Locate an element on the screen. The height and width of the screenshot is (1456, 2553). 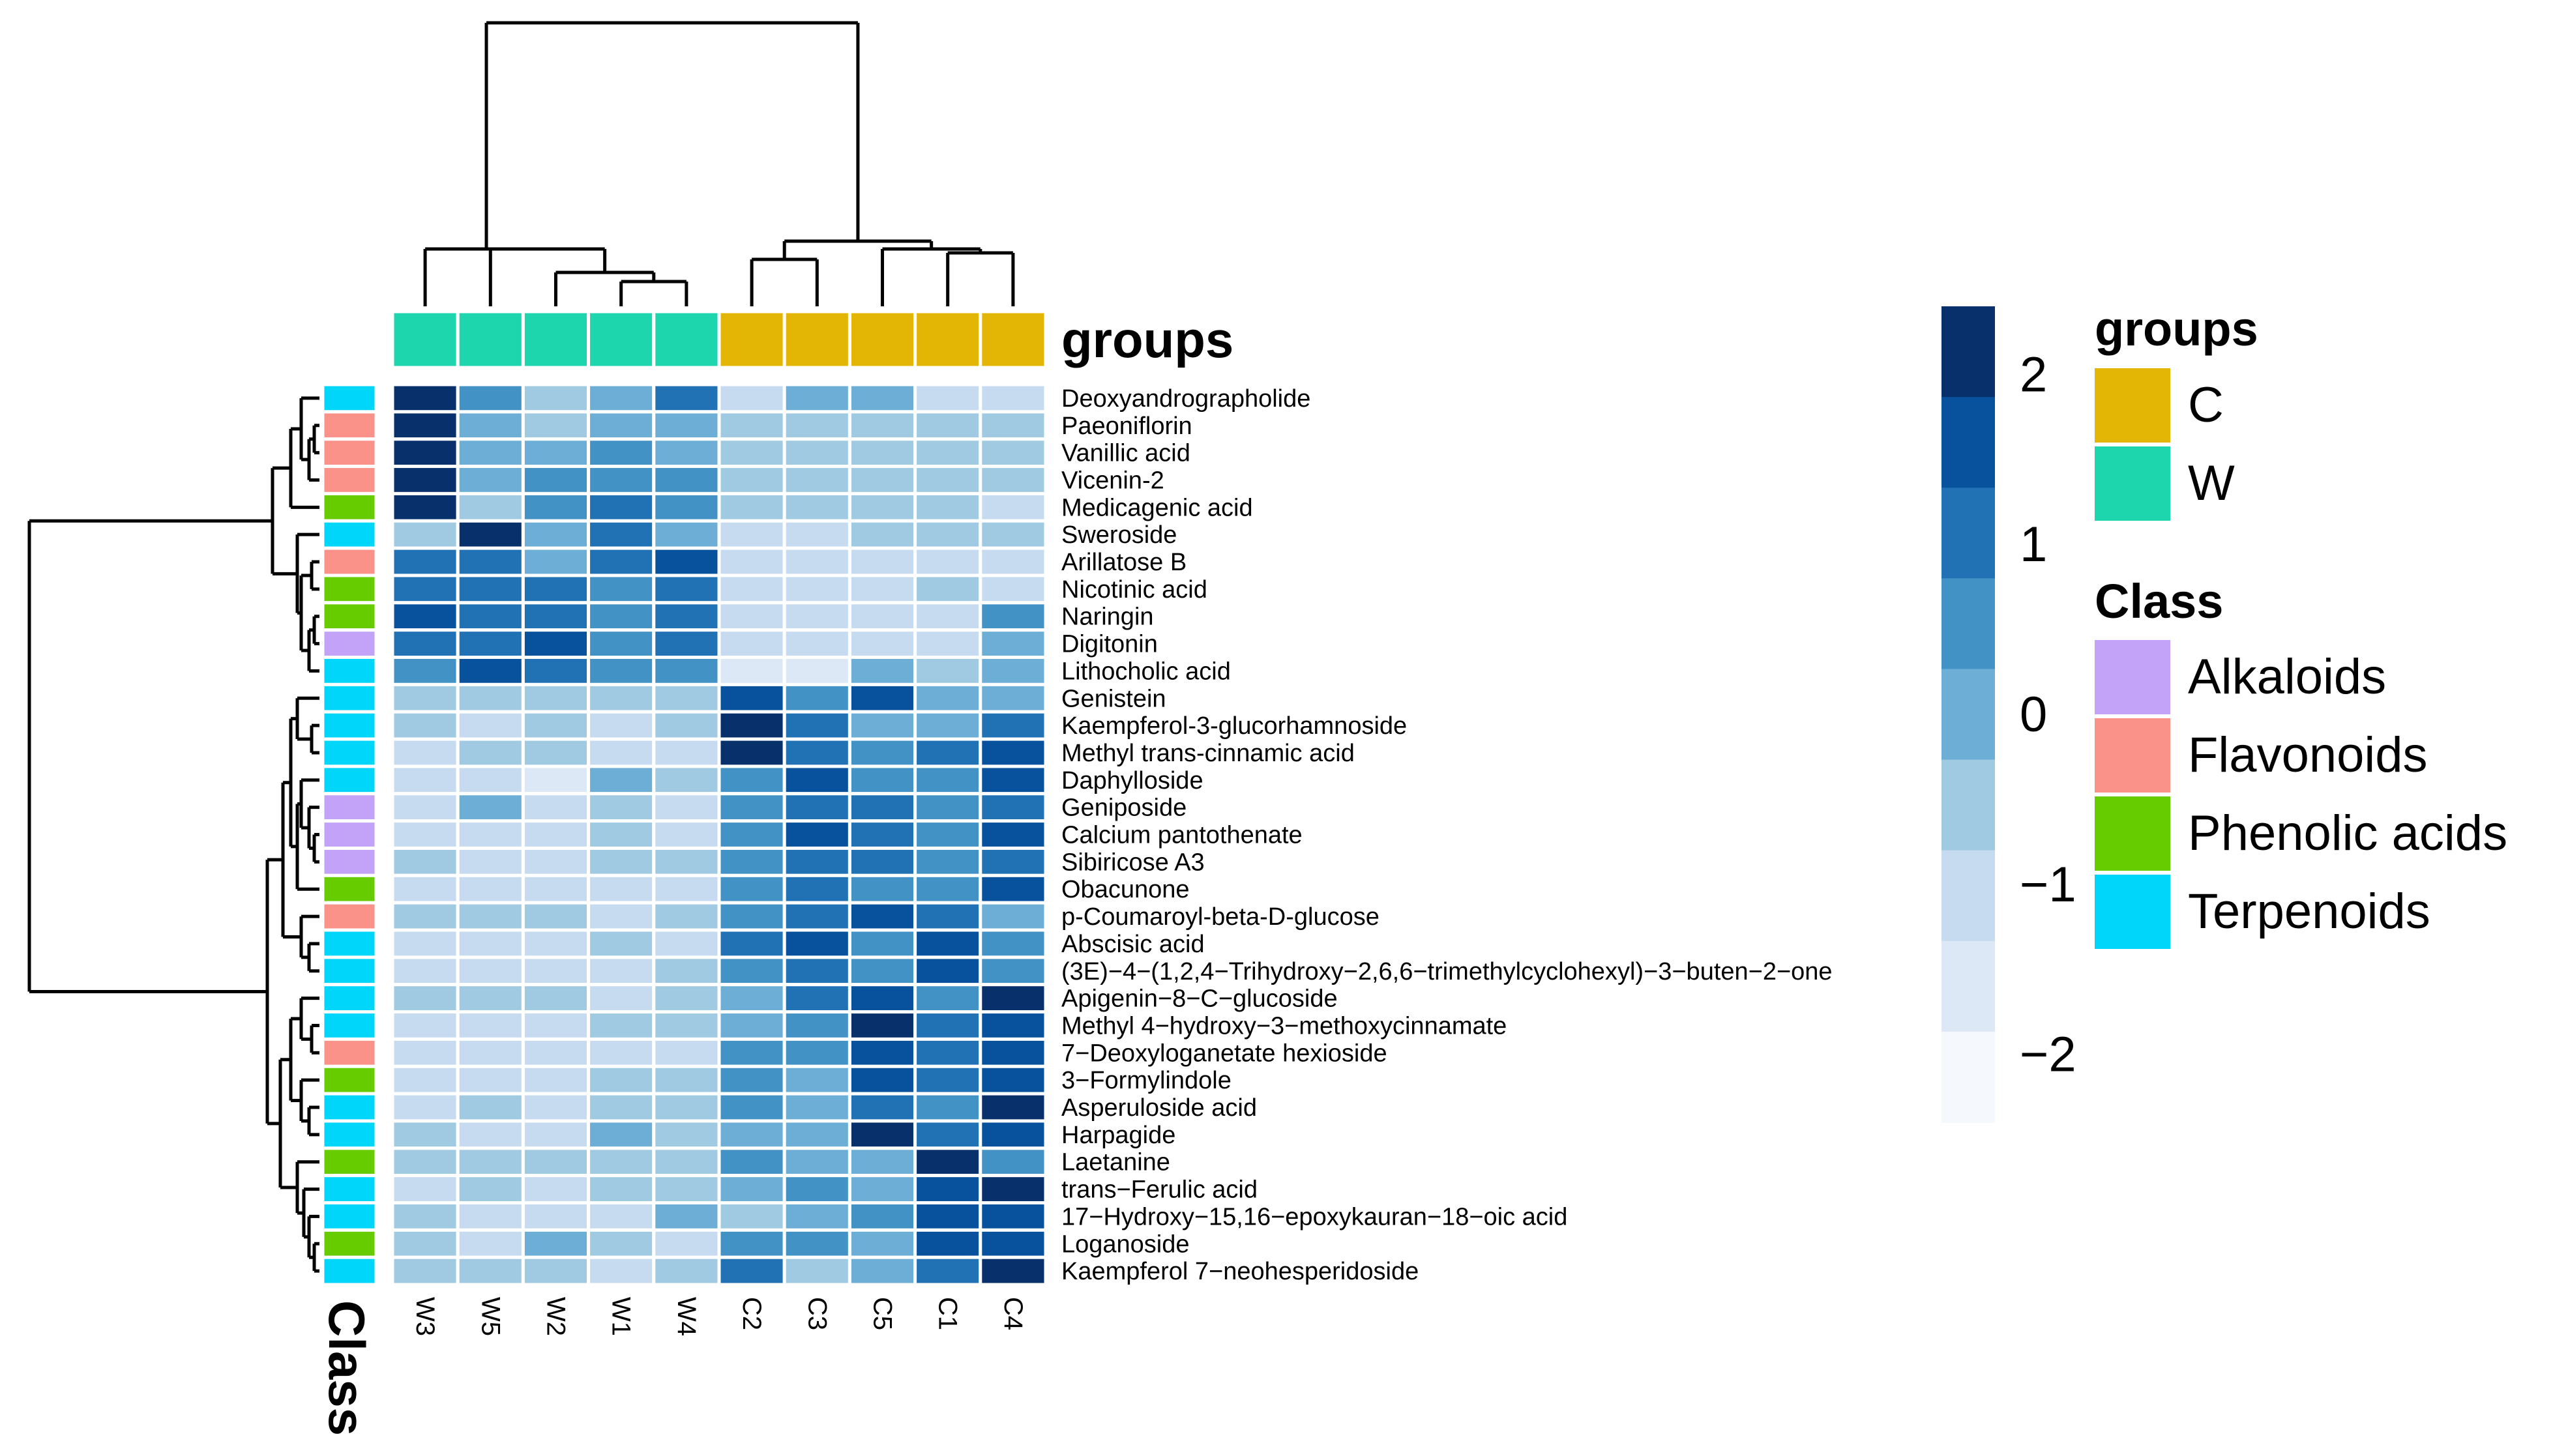
cell-31-C4 is located at coordinates (1013, 1216).